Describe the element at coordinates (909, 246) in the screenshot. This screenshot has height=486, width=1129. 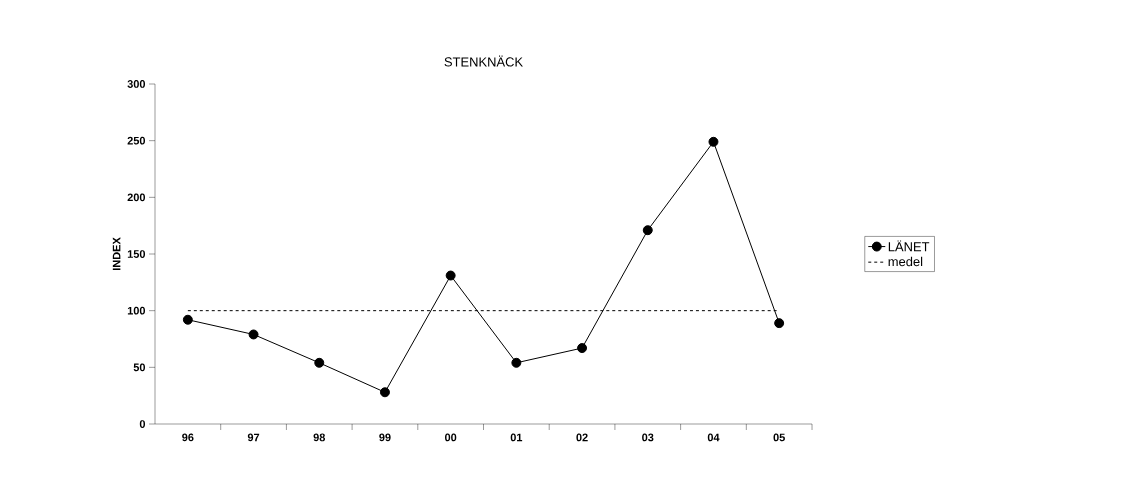
I see `legend-label: LÄNET` at that location.